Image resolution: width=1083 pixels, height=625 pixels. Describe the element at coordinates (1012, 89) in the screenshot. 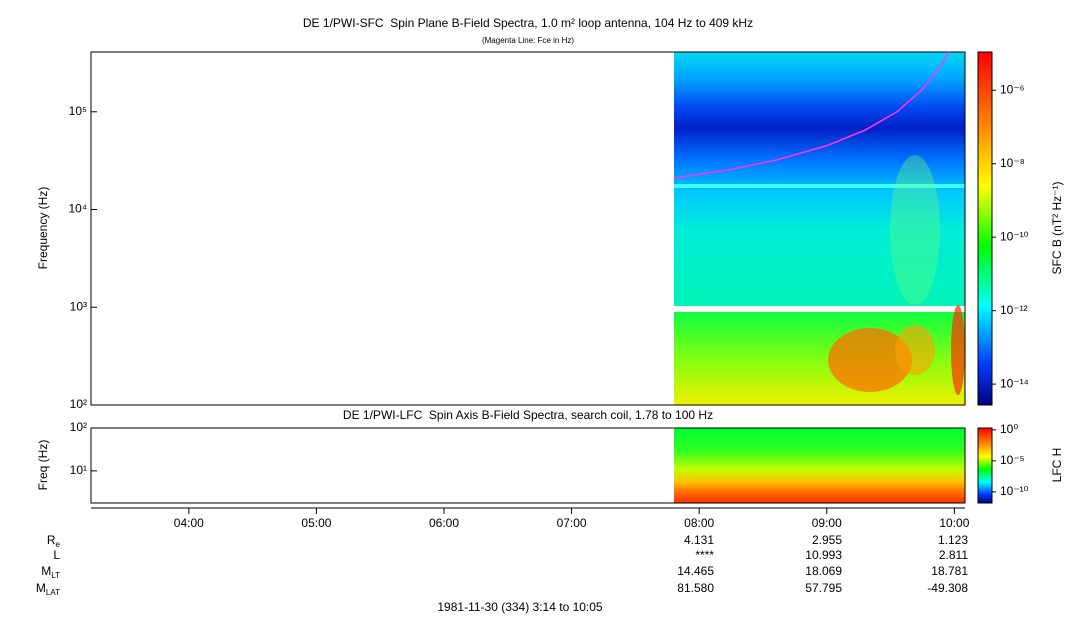

I see `colorbar-tick-label: 10⁻⁶` at that location.